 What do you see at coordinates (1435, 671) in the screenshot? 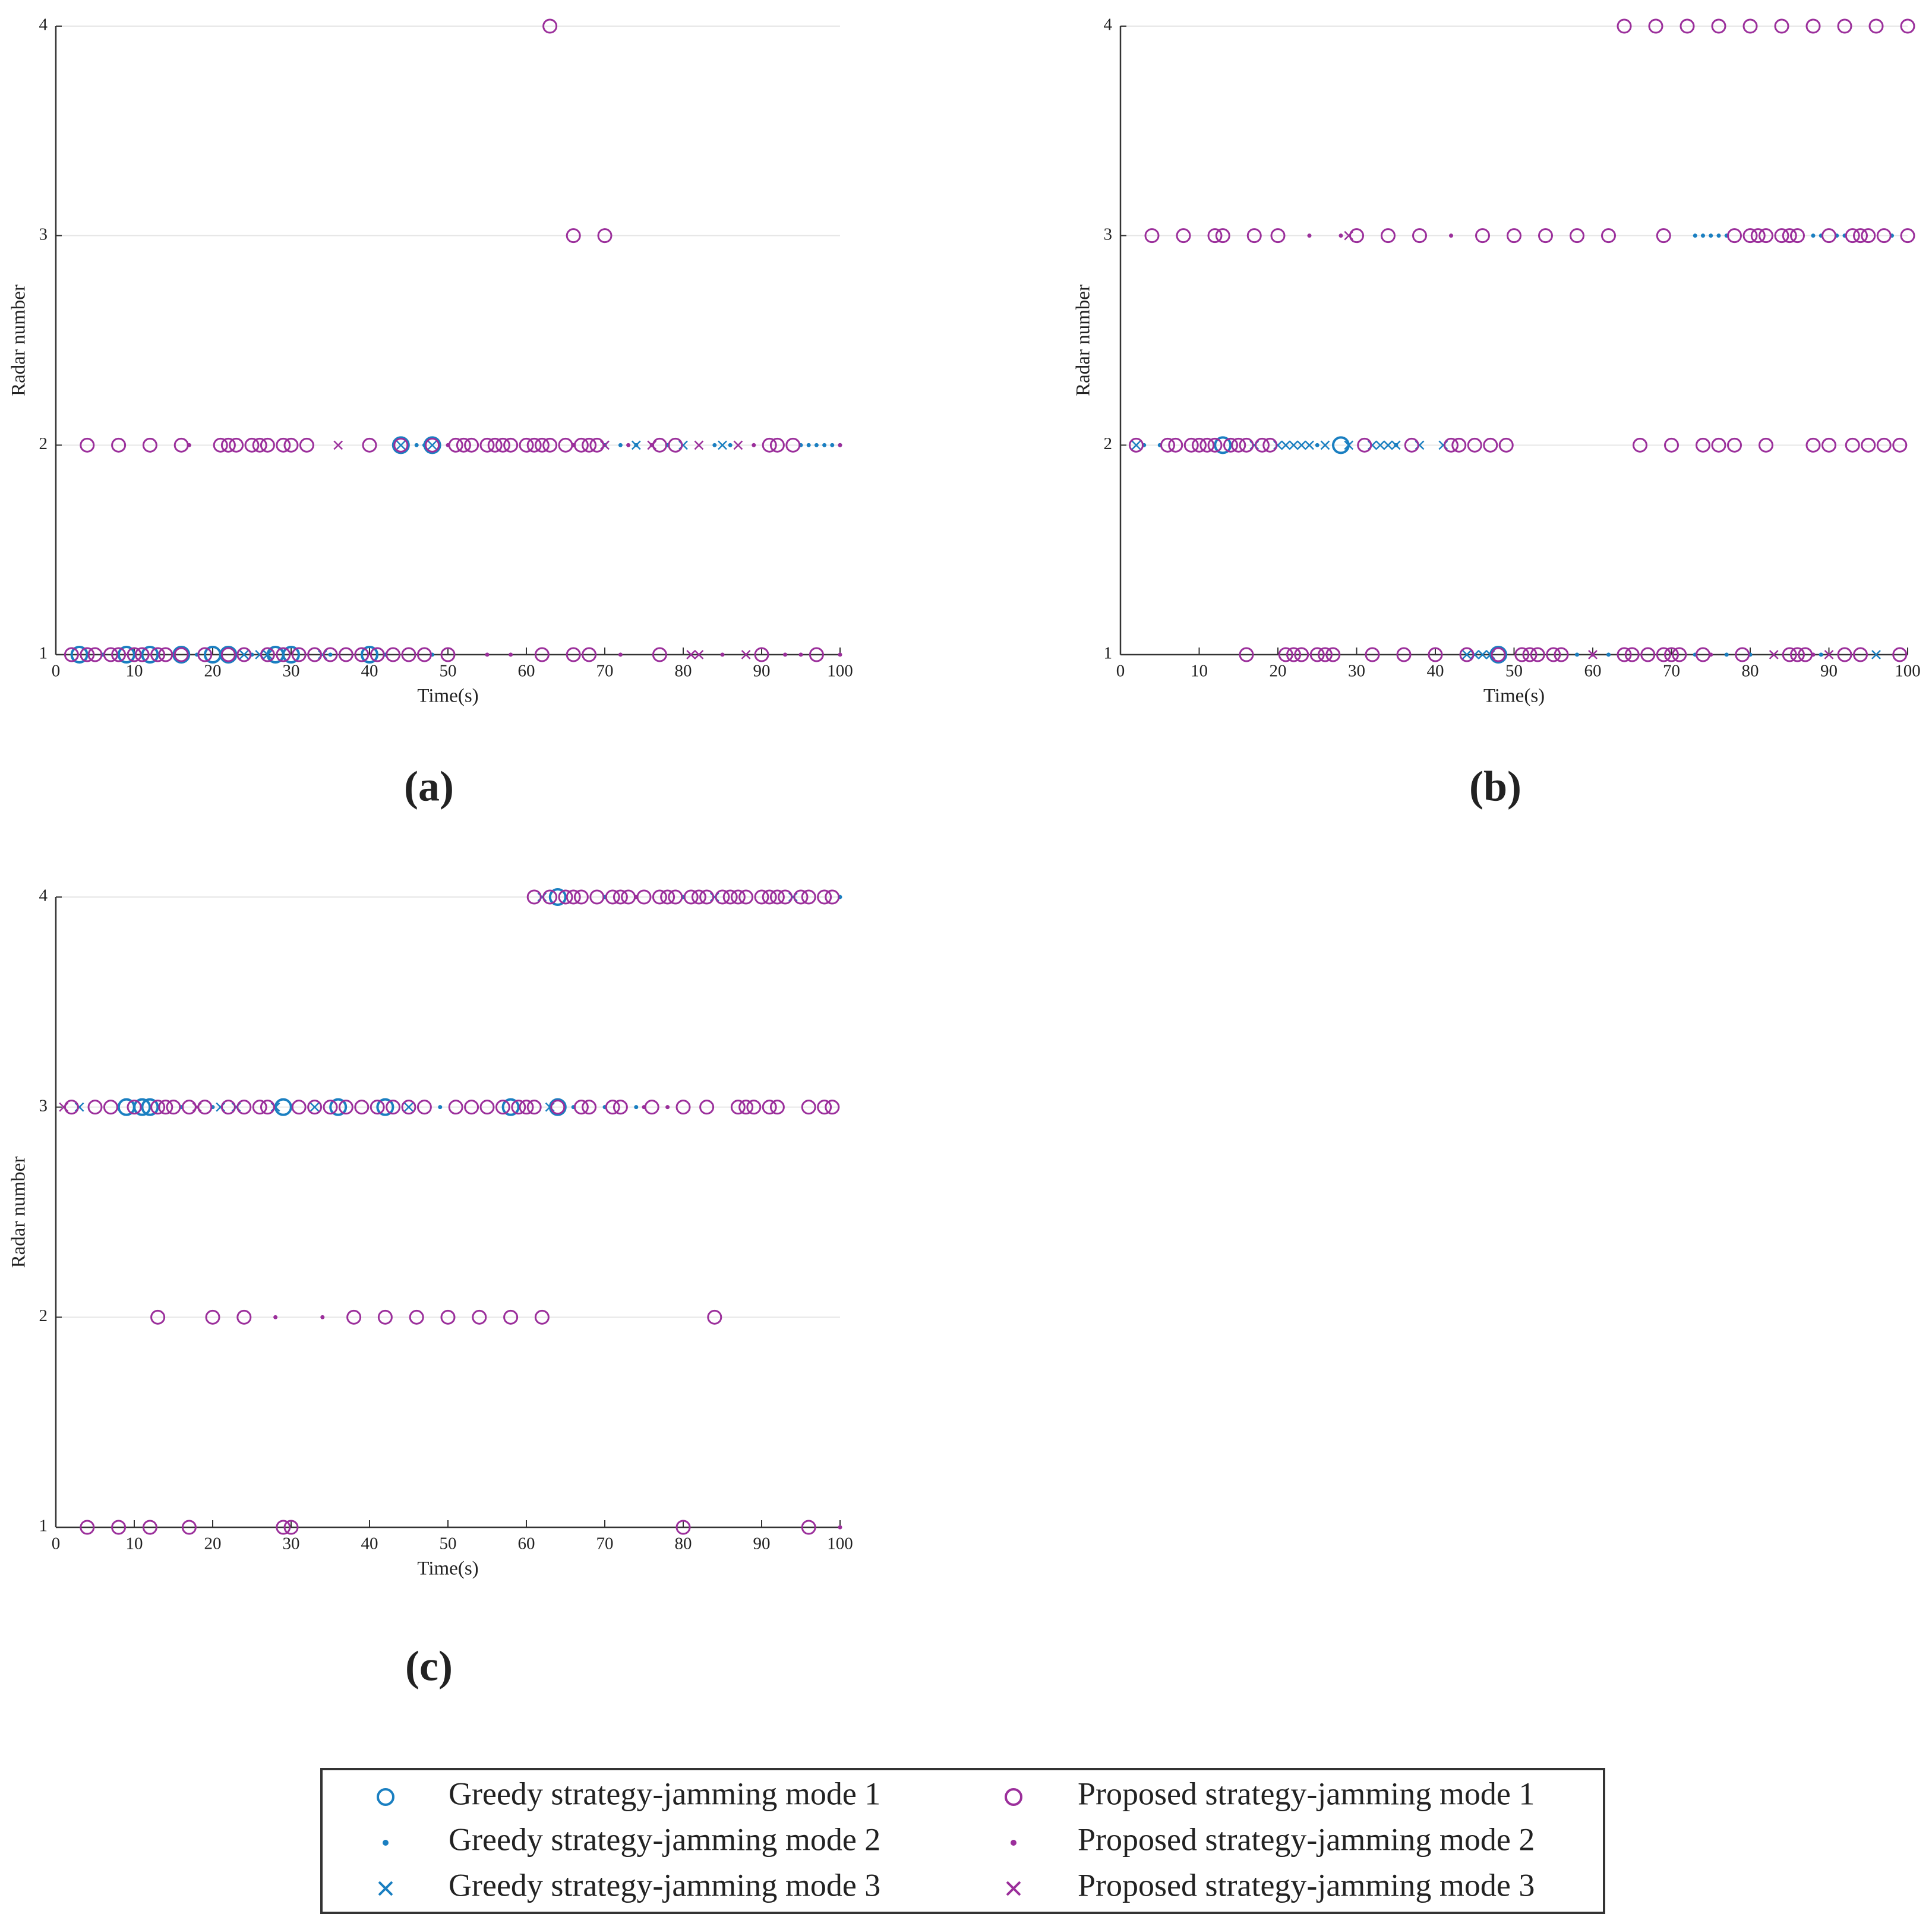
I see `x-tick-label: 40` at bounding box center [1435, 671].